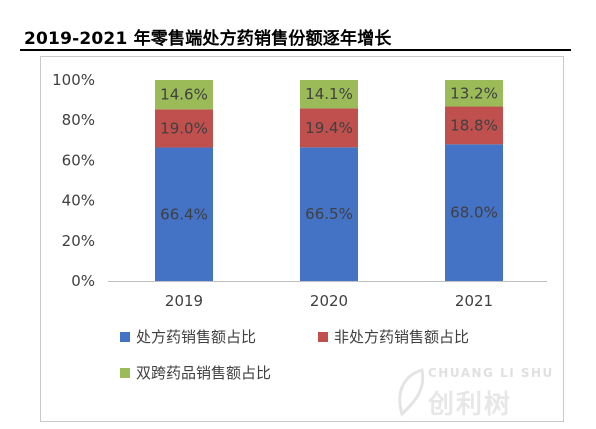 The image size is (596, 429). I want to click on data-label: 14.6%, so click(184, 95).